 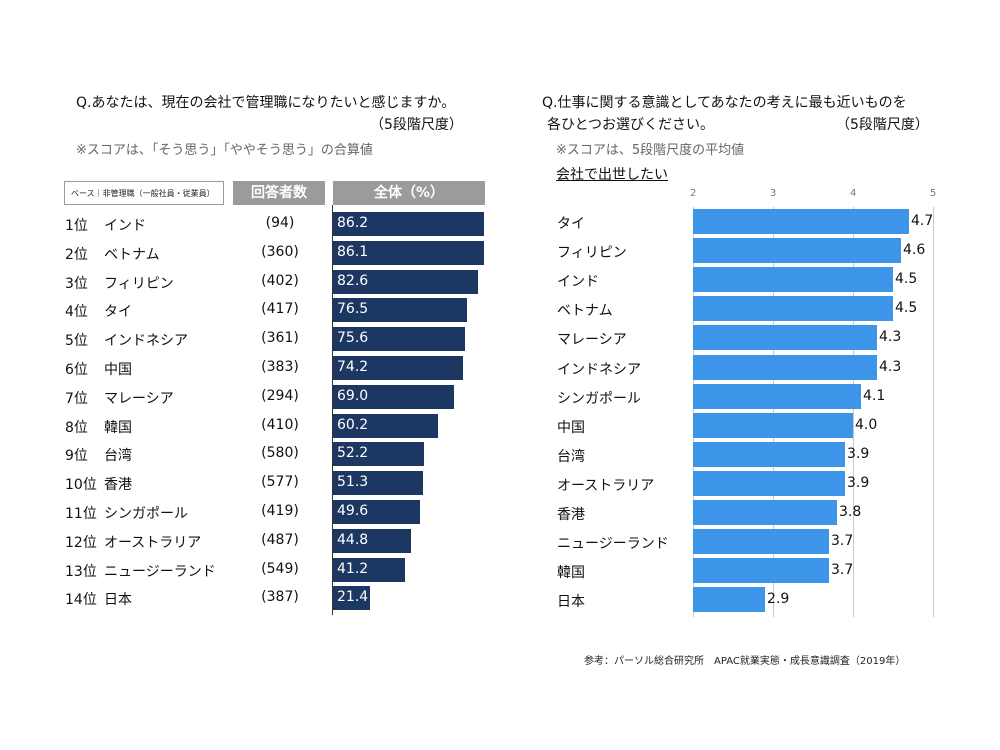 What do you see at coordinates (280, 568) in the screenshot?
I see `respondent-count: (549)` at bounding box center [280, 568].